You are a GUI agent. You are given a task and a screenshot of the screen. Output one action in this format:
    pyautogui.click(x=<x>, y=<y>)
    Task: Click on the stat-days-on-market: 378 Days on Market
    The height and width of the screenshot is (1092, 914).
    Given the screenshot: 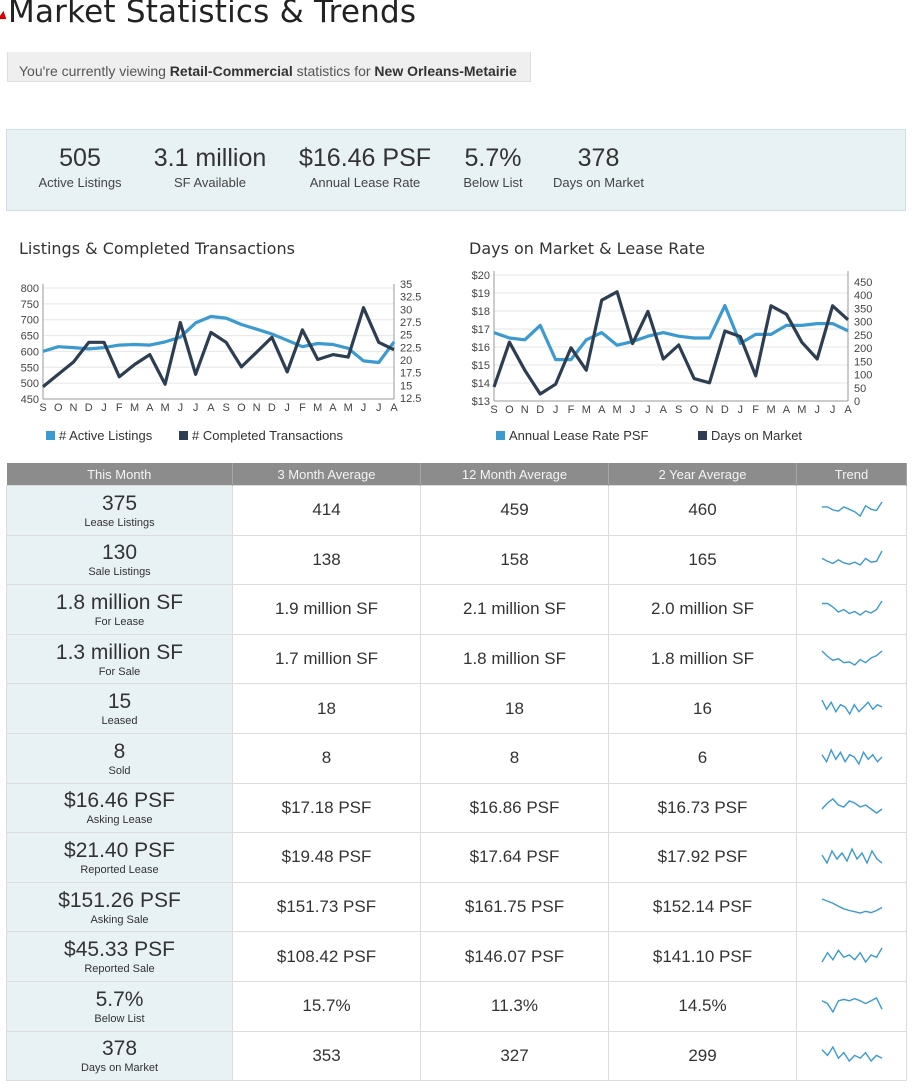 What is the action you would take?
    pyautogui.click(x=598, y=167)
    